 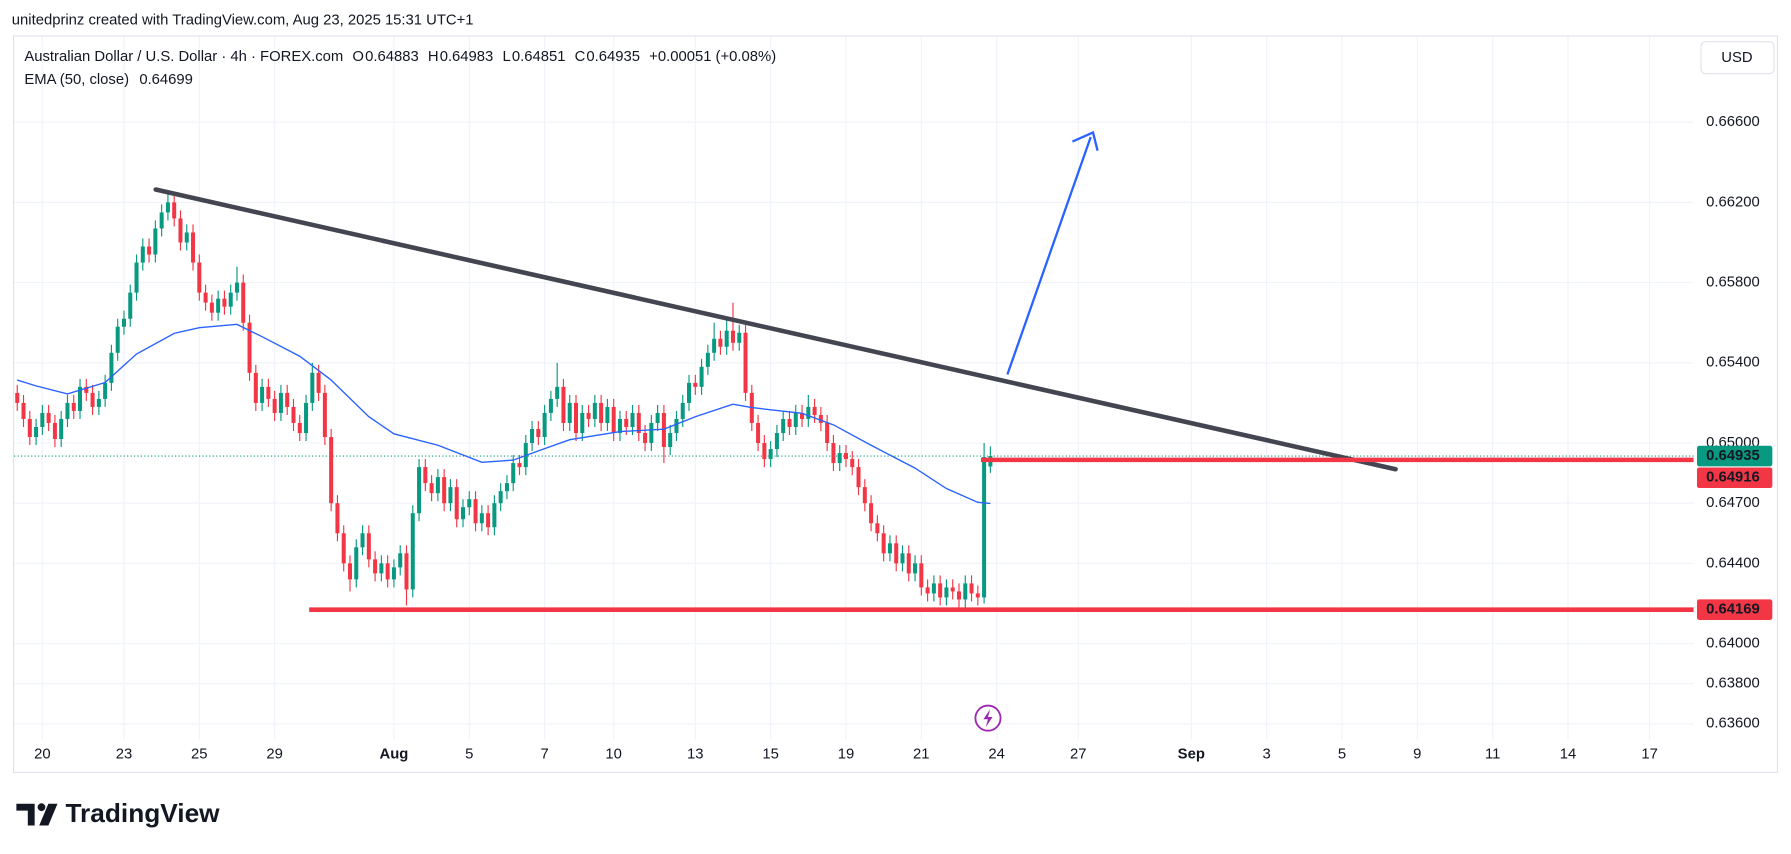 What do you see at coordinates (433, 57) in the screenshot?
I see `legend-label: H` at bounding box center [433, 57].